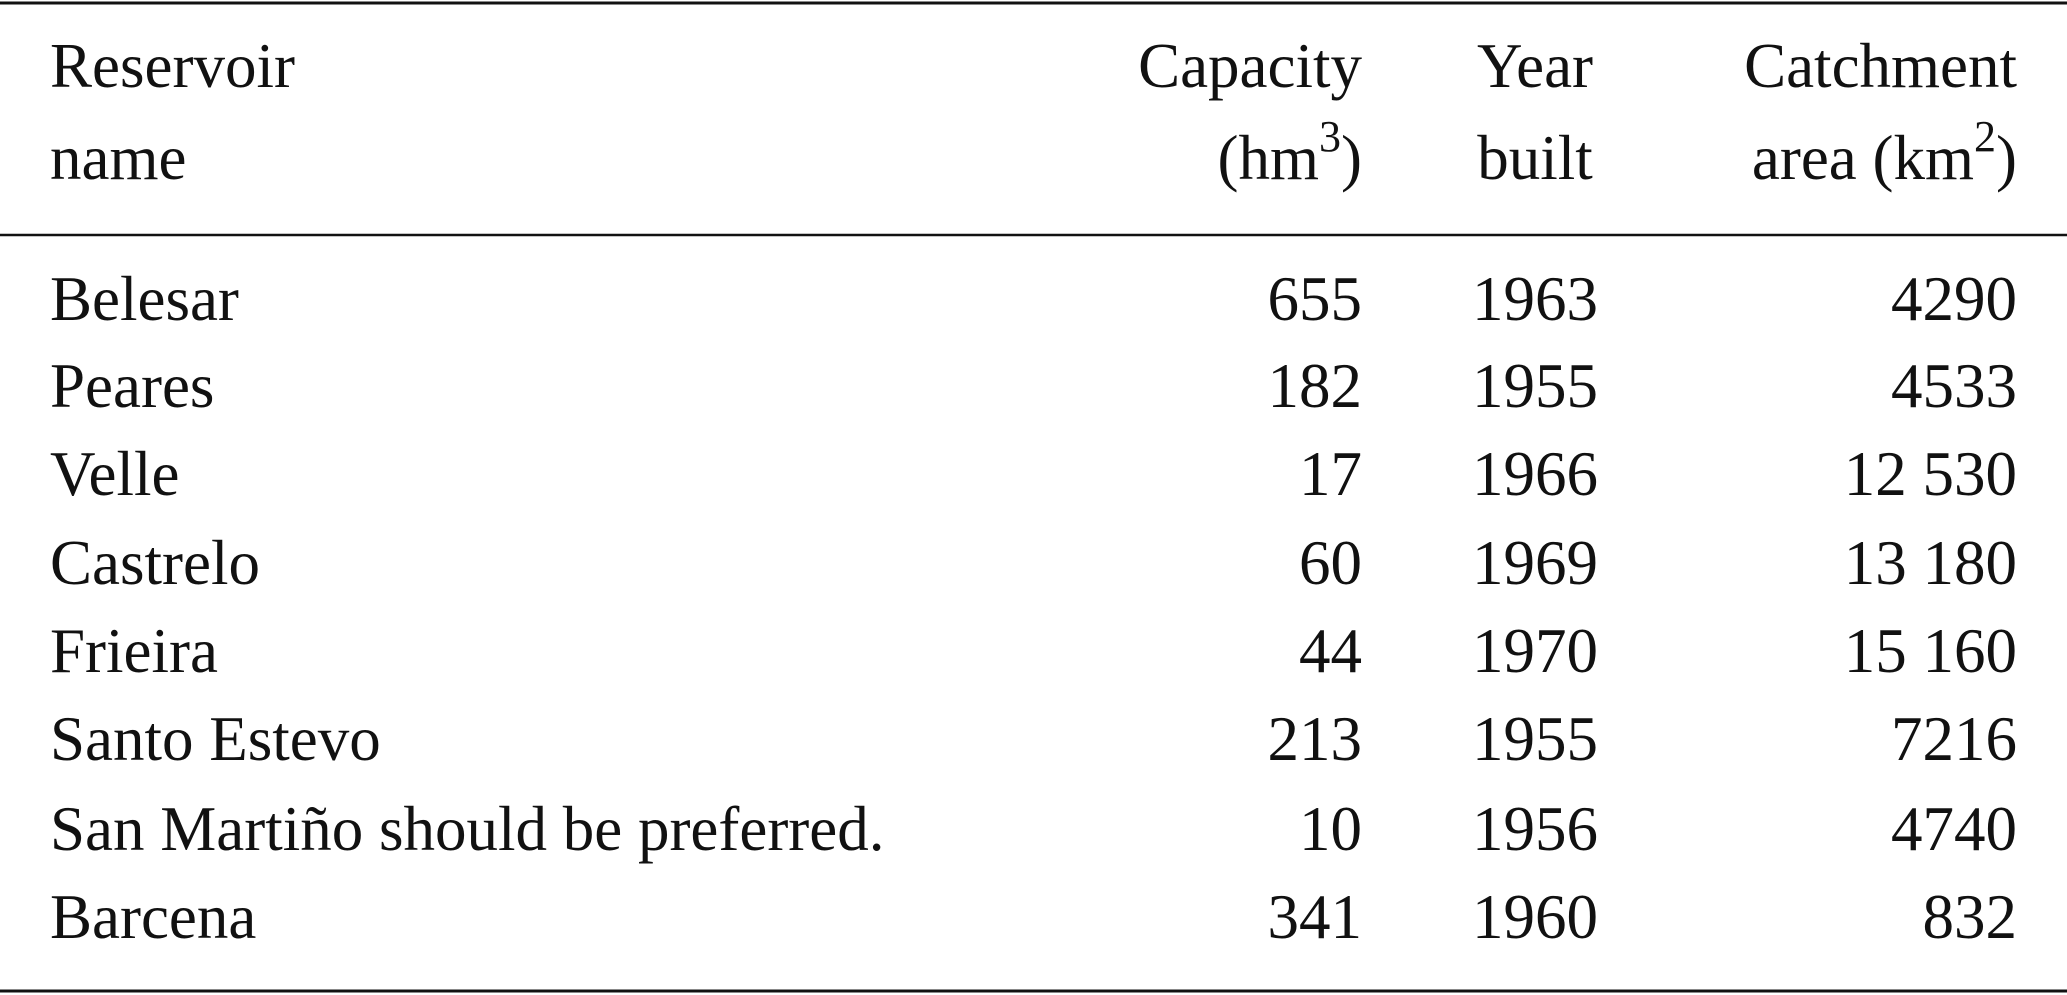  Describe the element at coordinates (1535, 917) in the screenshot. I see `cell: 1960` at that location.